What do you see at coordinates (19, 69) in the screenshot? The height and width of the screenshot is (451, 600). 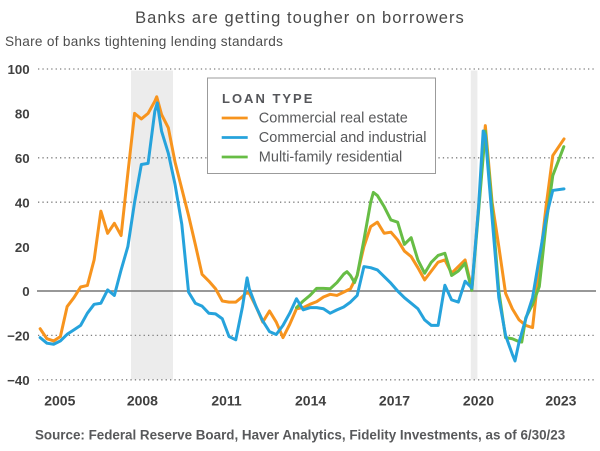 I see `svg-text: 100` at bounding box center [19, 69].